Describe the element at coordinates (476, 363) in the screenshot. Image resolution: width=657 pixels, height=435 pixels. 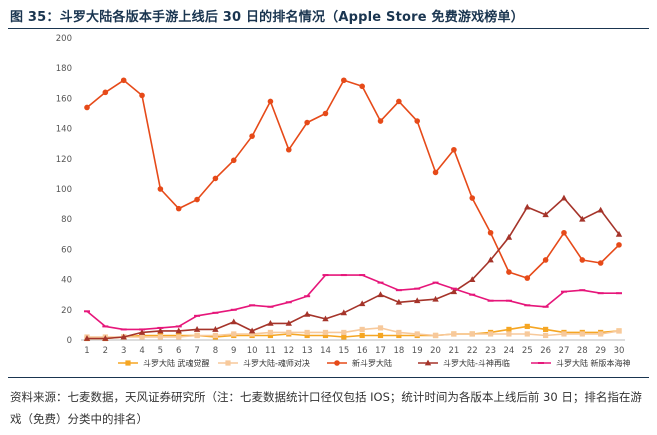
I see `legend-label: 斗罗大陆-斗神再临` at that location.